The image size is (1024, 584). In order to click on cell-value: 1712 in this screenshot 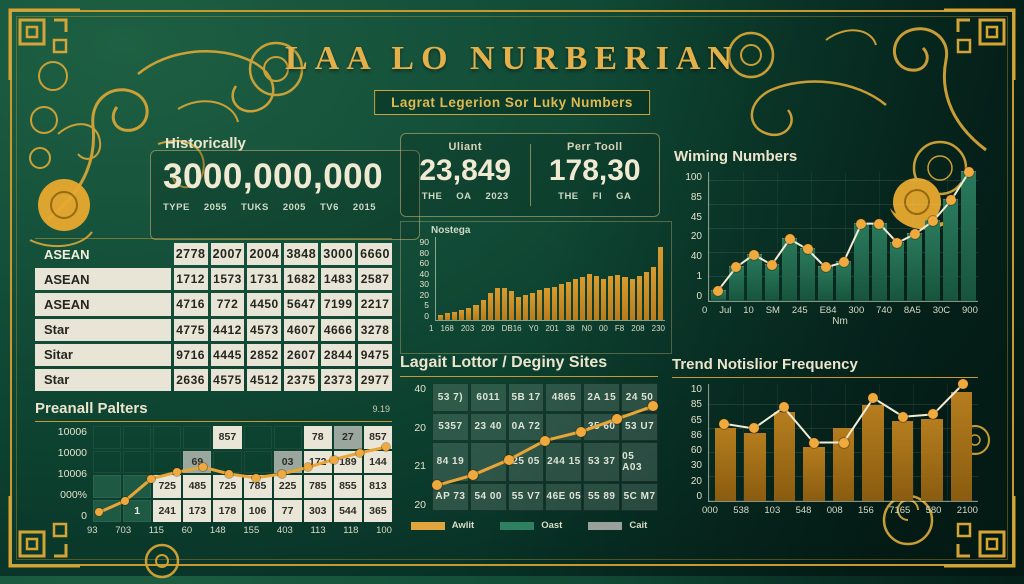, I will do `click(190, 279)`.